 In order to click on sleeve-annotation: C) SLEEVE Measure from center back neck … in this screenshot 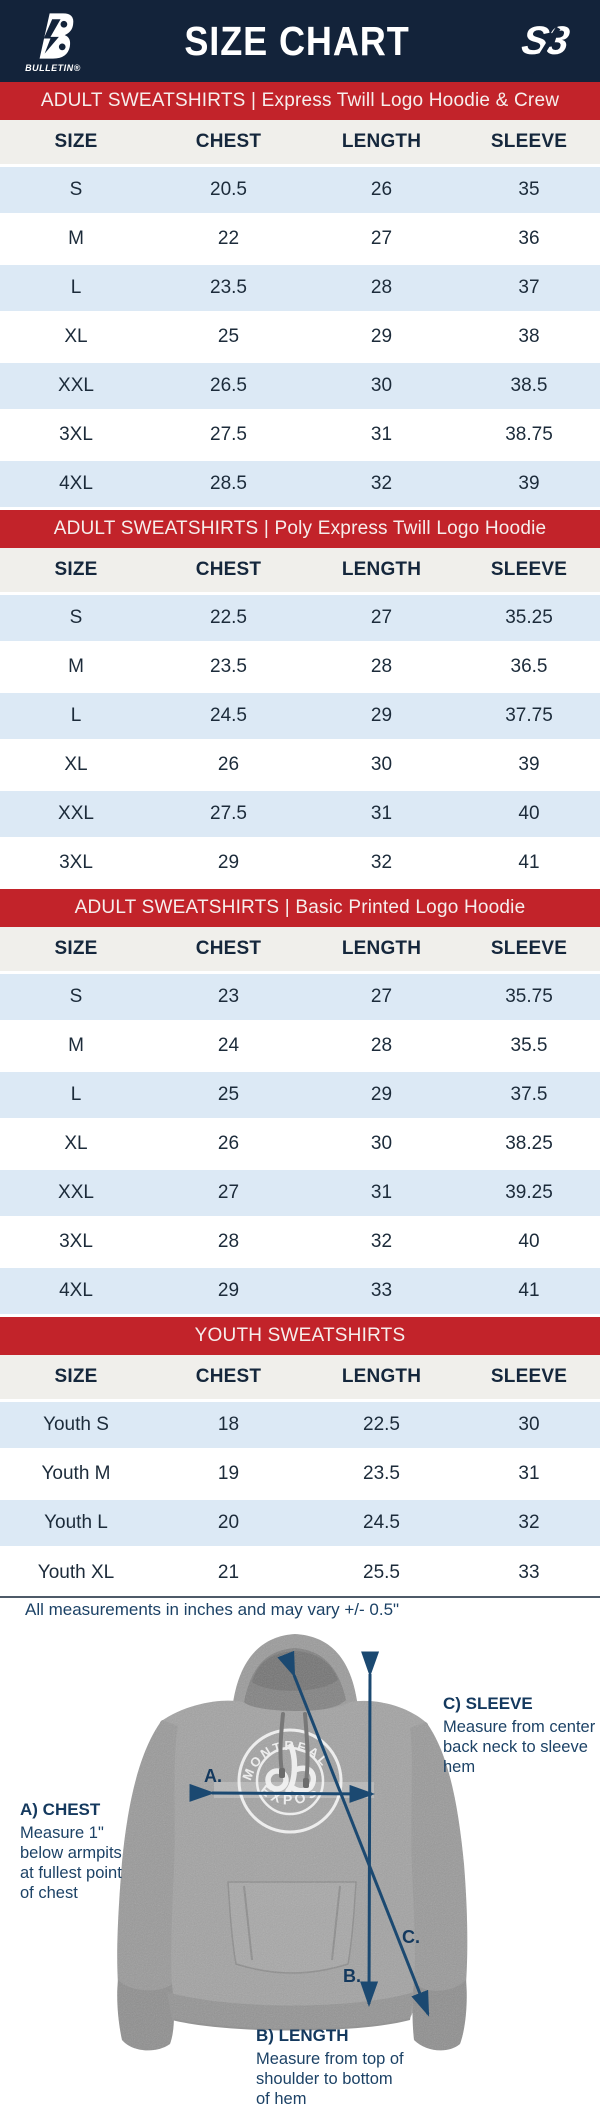, I will do `click(521, 1735)`.